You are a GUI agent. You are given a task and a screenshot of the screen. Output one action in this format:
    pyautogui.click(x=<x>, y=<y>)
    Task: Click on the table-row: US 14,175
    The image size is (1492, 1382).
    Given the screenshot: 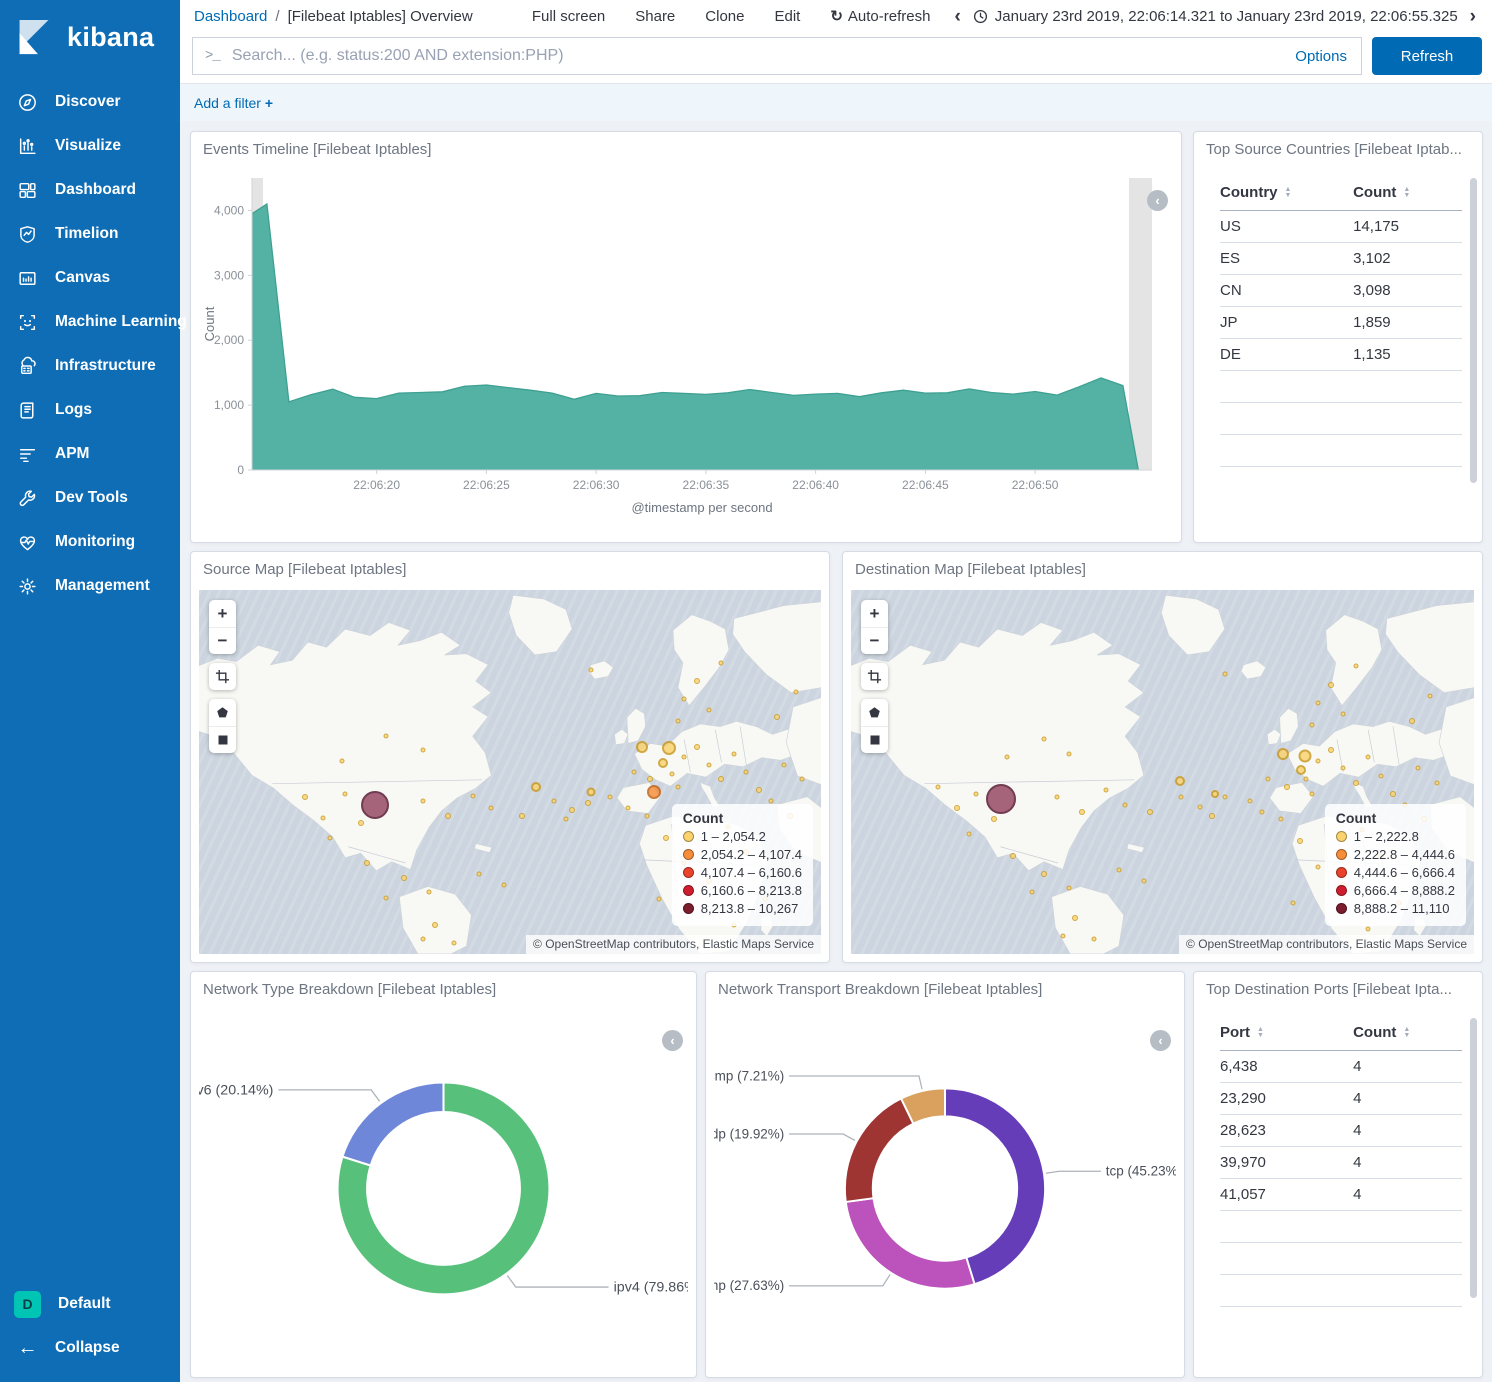 What is the action you would take?
    pyautogui.click(x=1341, y=226)
    